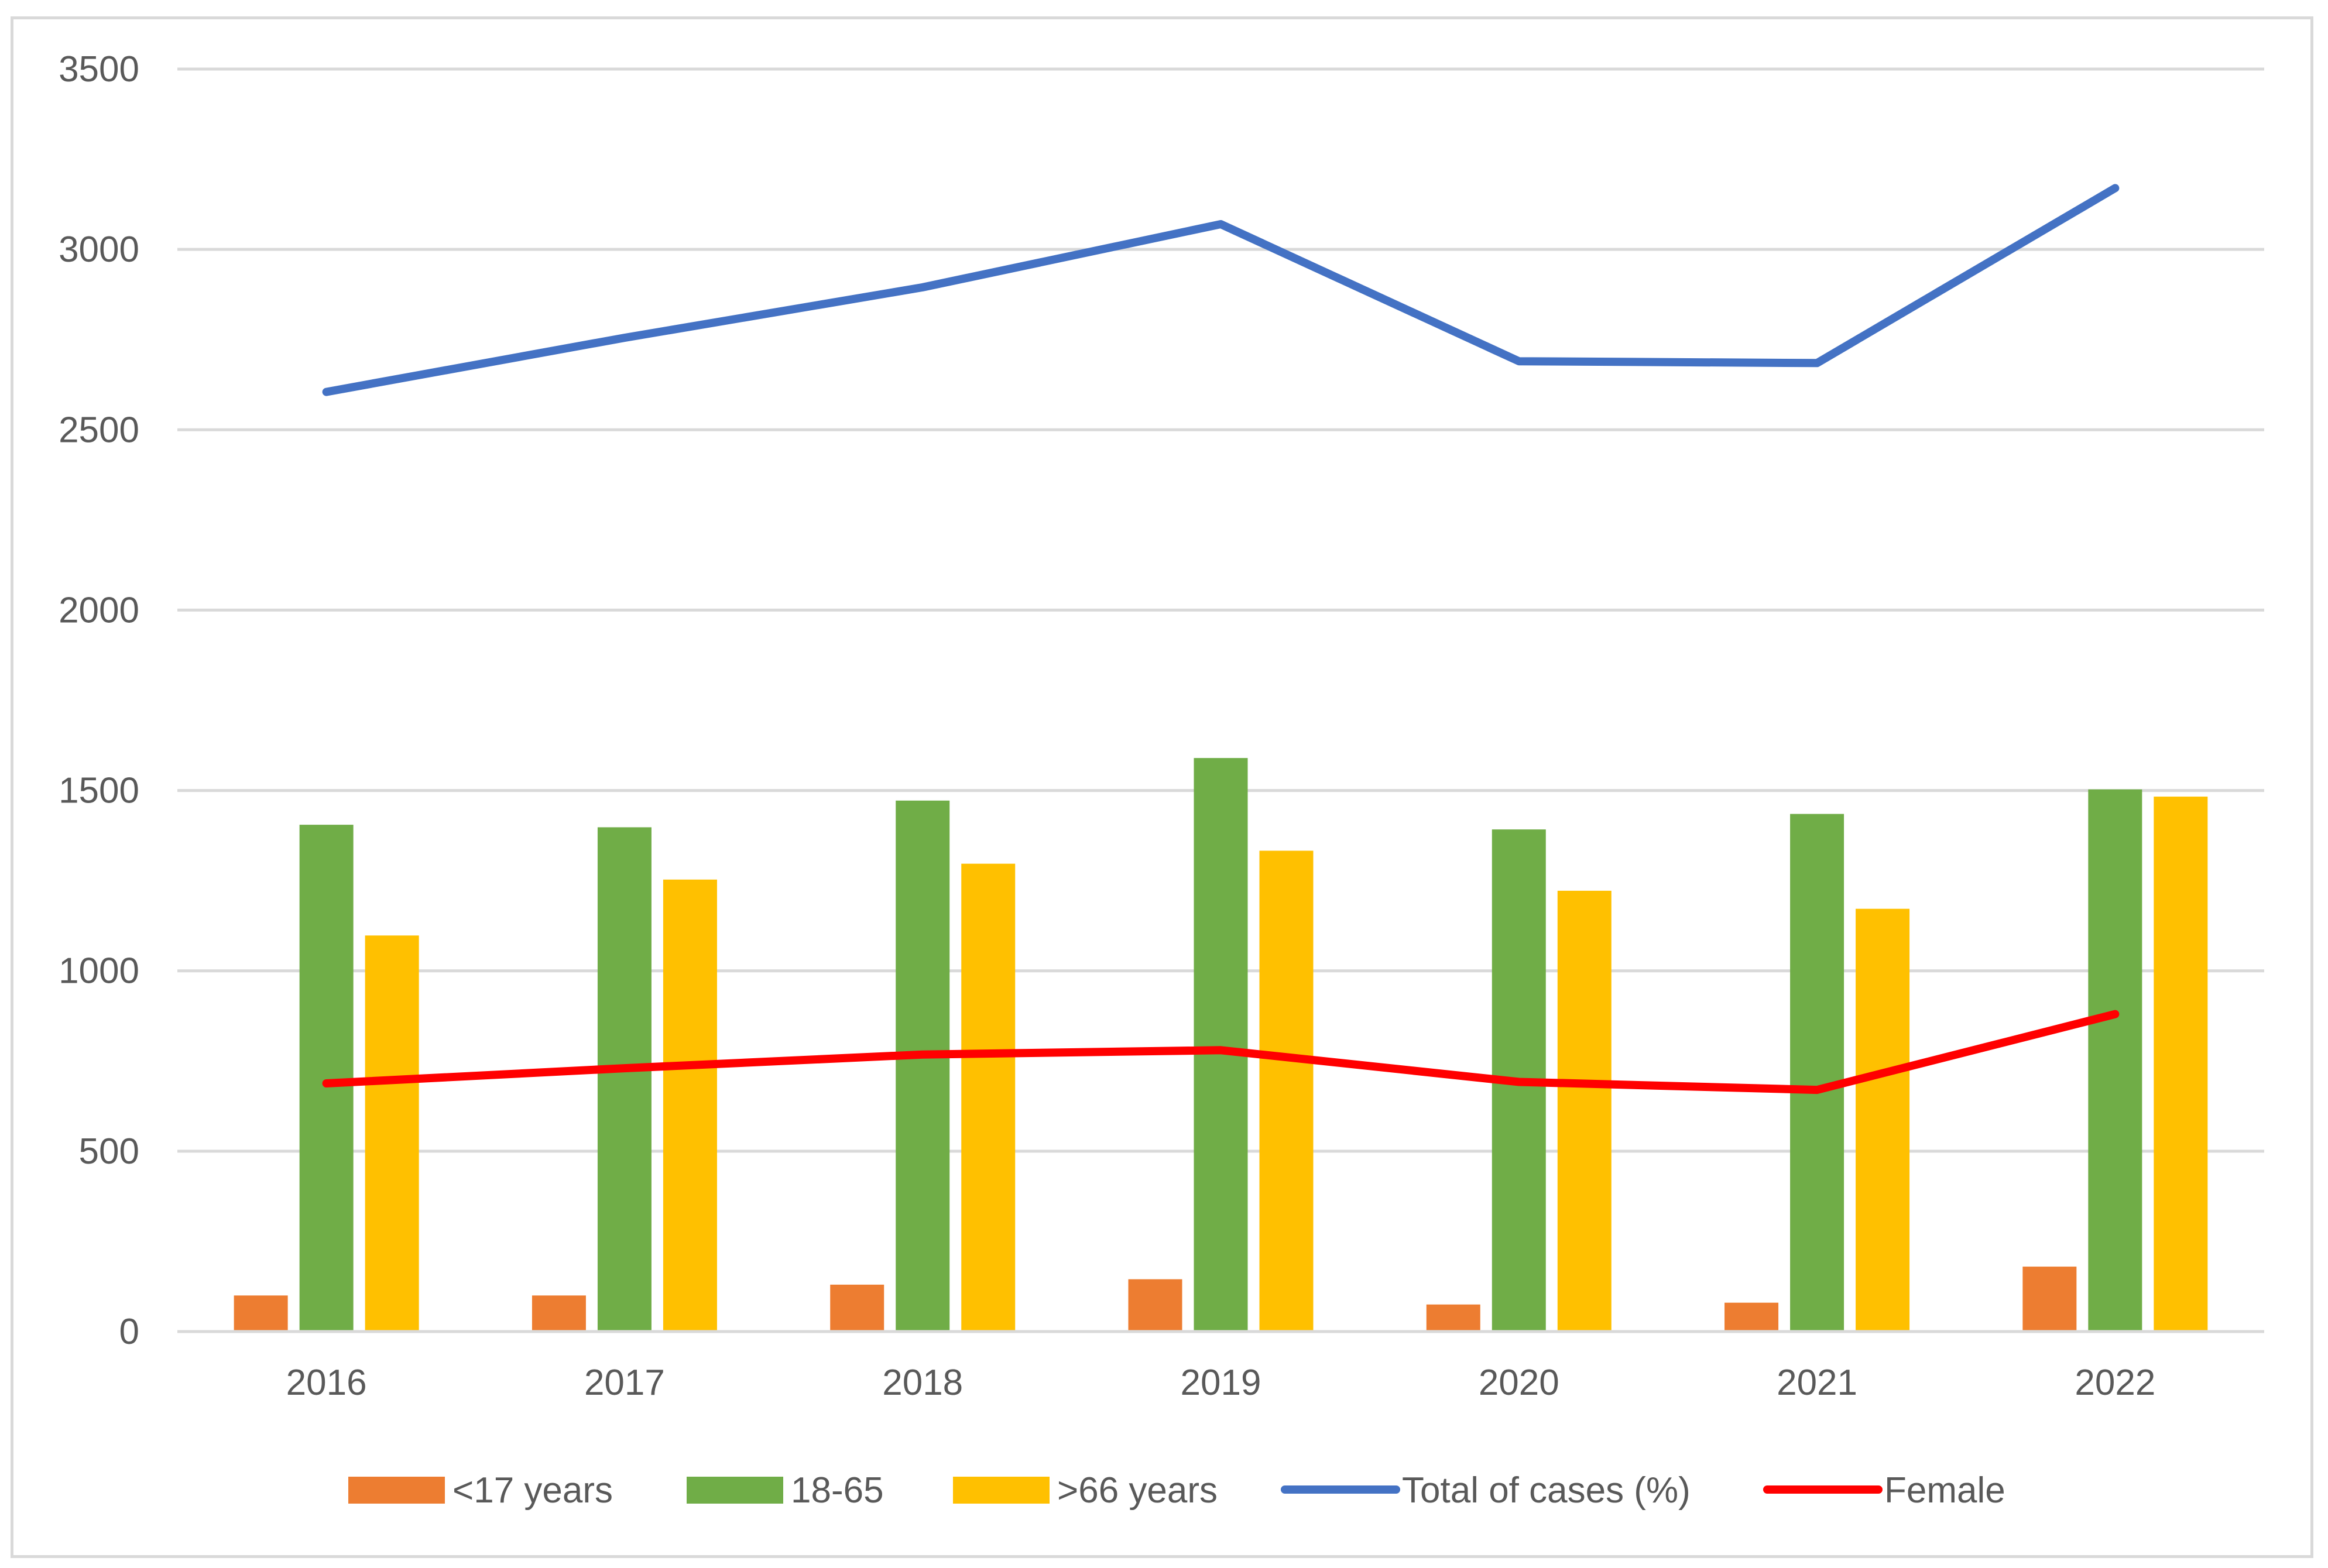 Image resolution: width=2328 pixels, height=1568 pixels. I want to click on x-tick-label-2021: 2021, so click(1817, 1383).